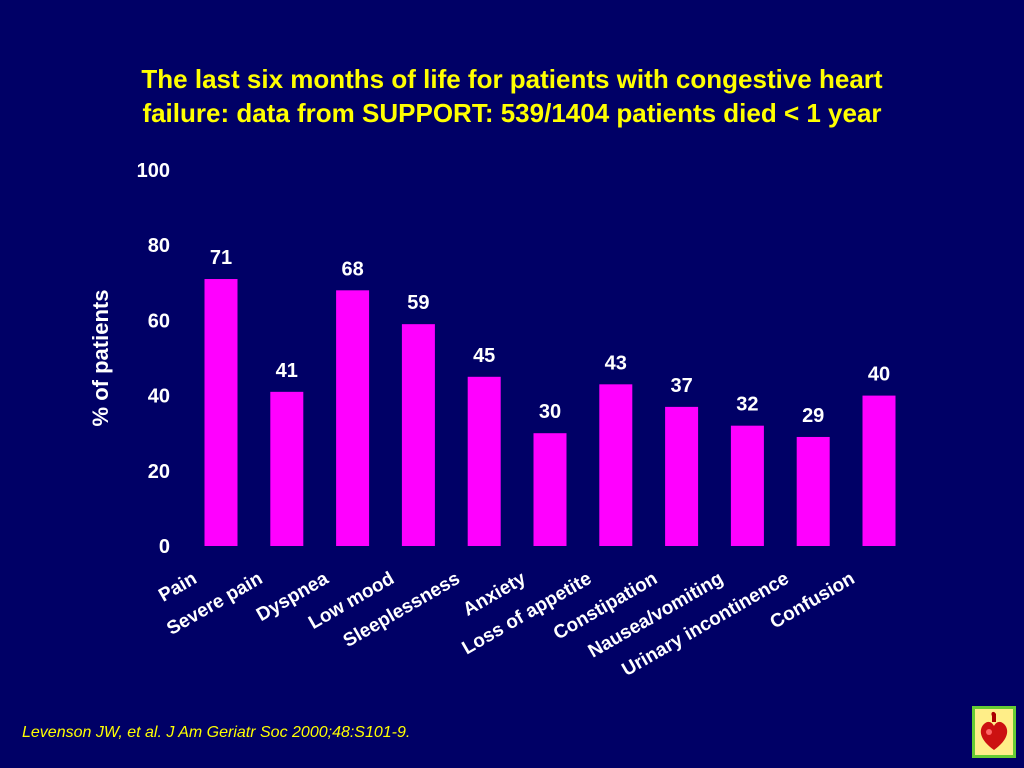 This screenshot has height=768, width=1024. What do you see at coordinates (681, 386) in the screenshot?
I see `bar-value-label: 37` at bounding box center [681, 386].